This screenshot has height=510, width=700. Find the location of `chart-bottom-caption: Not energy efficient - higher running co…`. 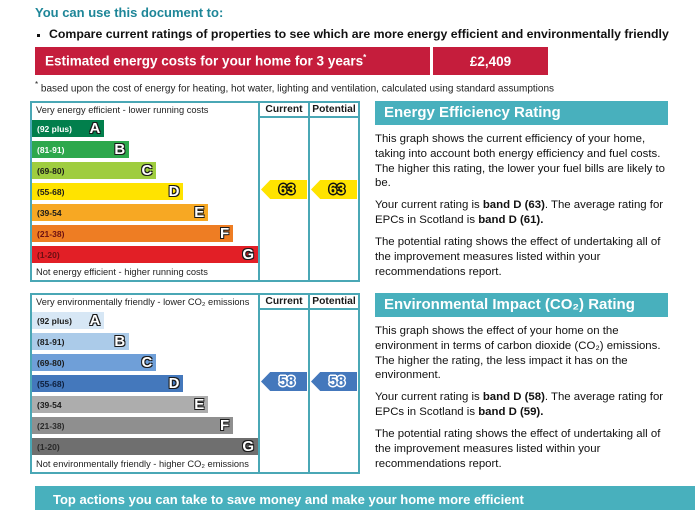

chart-bottom-caption: Not energy efficient - higher running co… is located at coordinates (122, 272).